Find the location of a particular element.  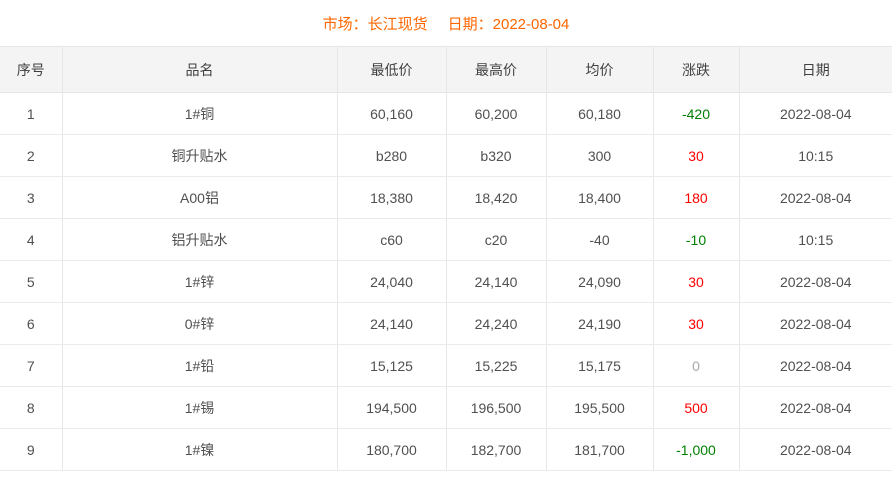

name-cell: 1#镍 is located at coordinates (199, 449).